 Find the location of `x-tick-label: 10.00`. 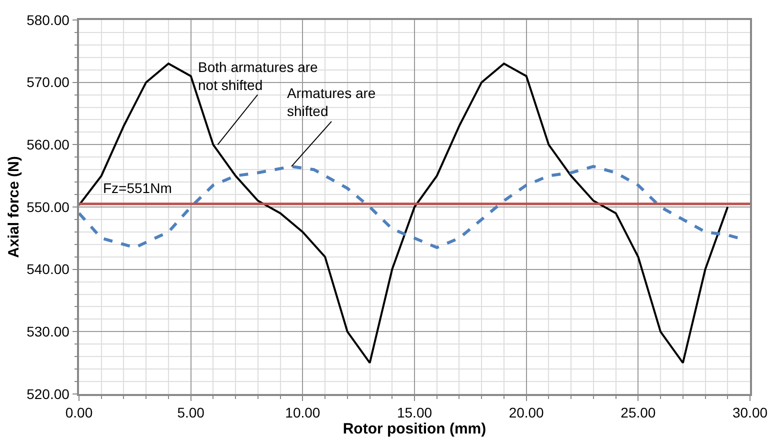

x-tick-label: 10.00 is located at coordinates (302, 412).